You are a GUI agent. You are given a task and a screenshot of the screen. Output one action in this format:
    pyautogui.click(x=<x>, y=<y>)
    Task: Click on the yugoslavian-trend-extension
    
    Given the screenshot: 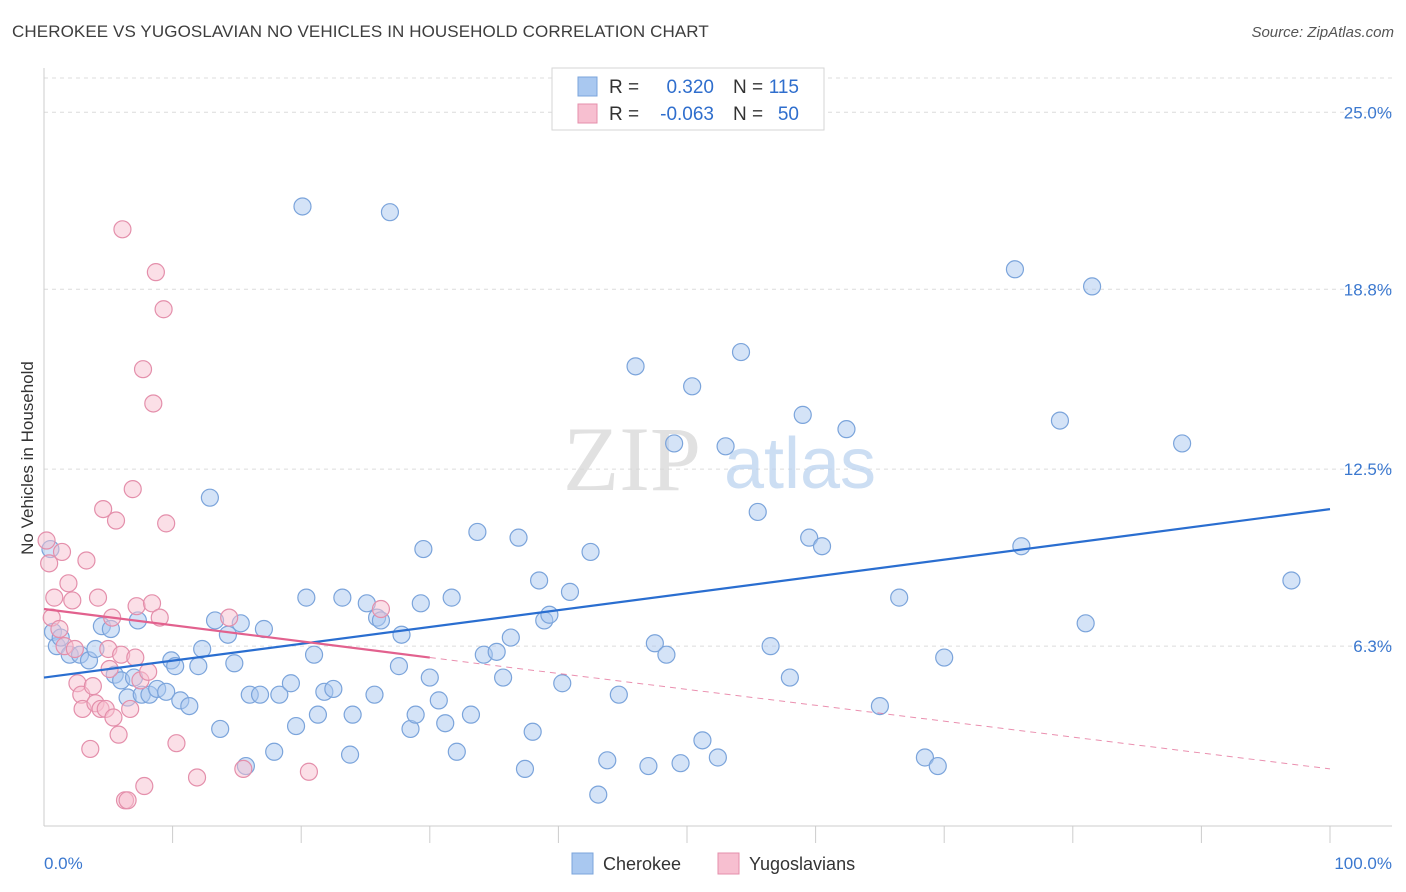 What is the action you would take?
    pyautogui.click(x=880, y=713)
    